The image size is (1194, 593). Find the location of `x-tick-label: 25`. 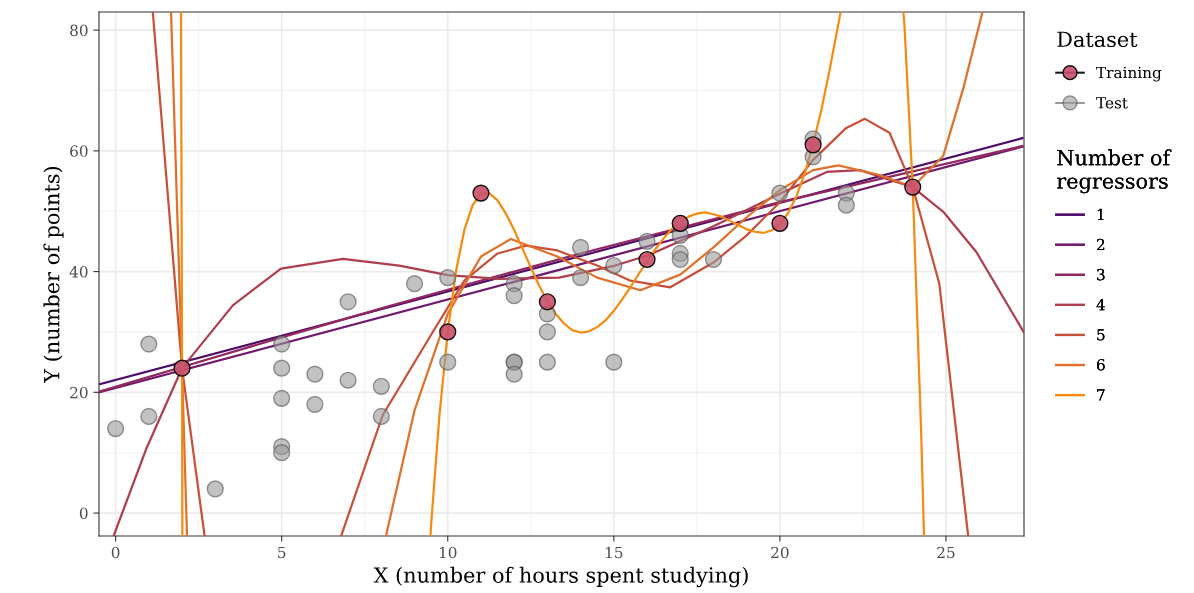

x-tick-label: 25 is located at coordinates (946, 552).